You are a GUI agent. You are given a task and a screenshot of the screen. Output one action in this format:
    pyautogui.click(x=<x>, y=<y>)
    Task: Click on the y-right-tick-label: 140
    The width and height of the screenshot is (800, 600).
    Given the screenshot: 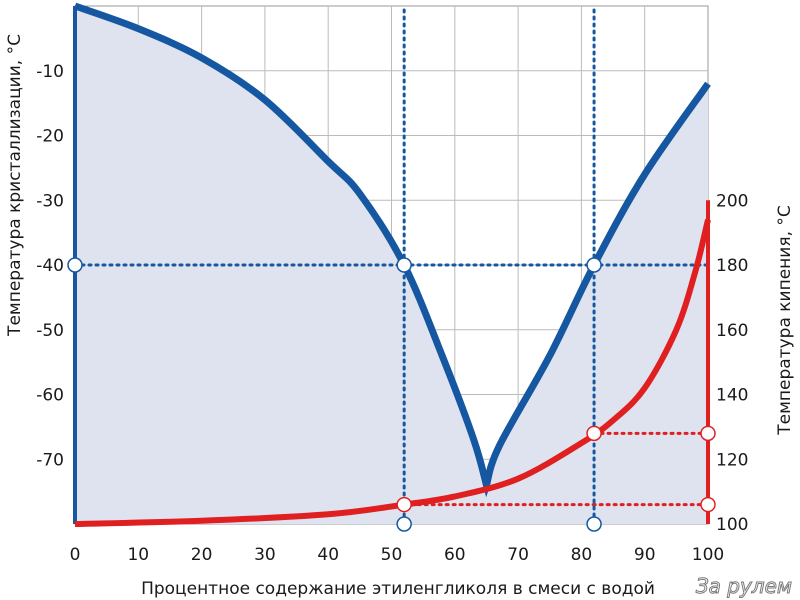 What is the action you would take?
    pyautogui.click(x=732, y=396)
    